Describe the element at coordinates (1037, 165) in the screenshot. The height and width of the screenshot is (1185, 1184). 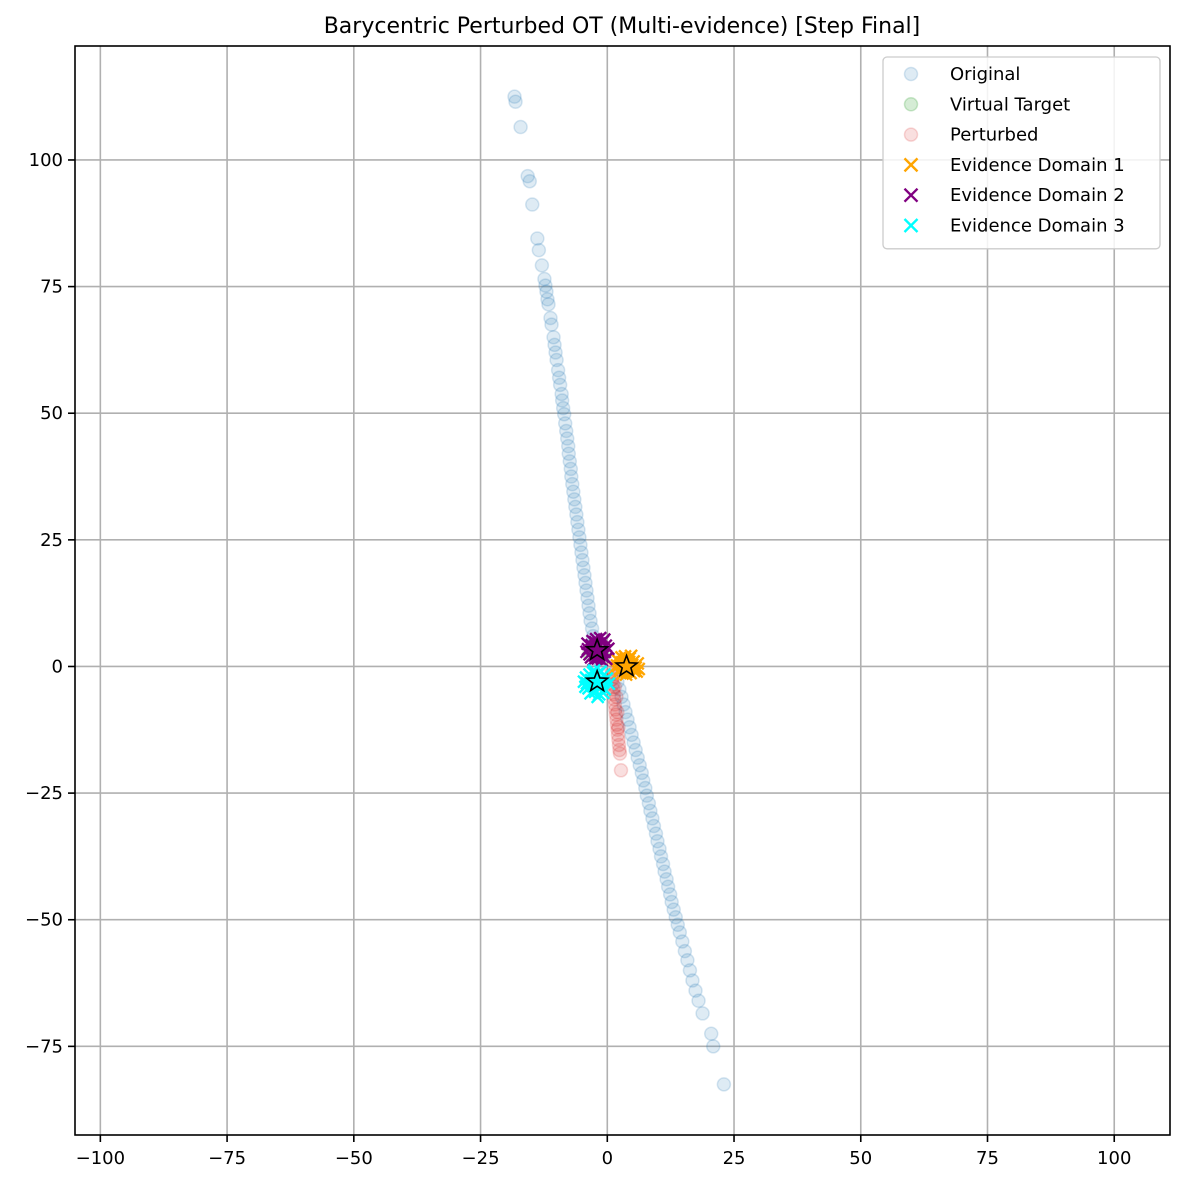
I see `legend-label: Evidence Domain 1` at that location.